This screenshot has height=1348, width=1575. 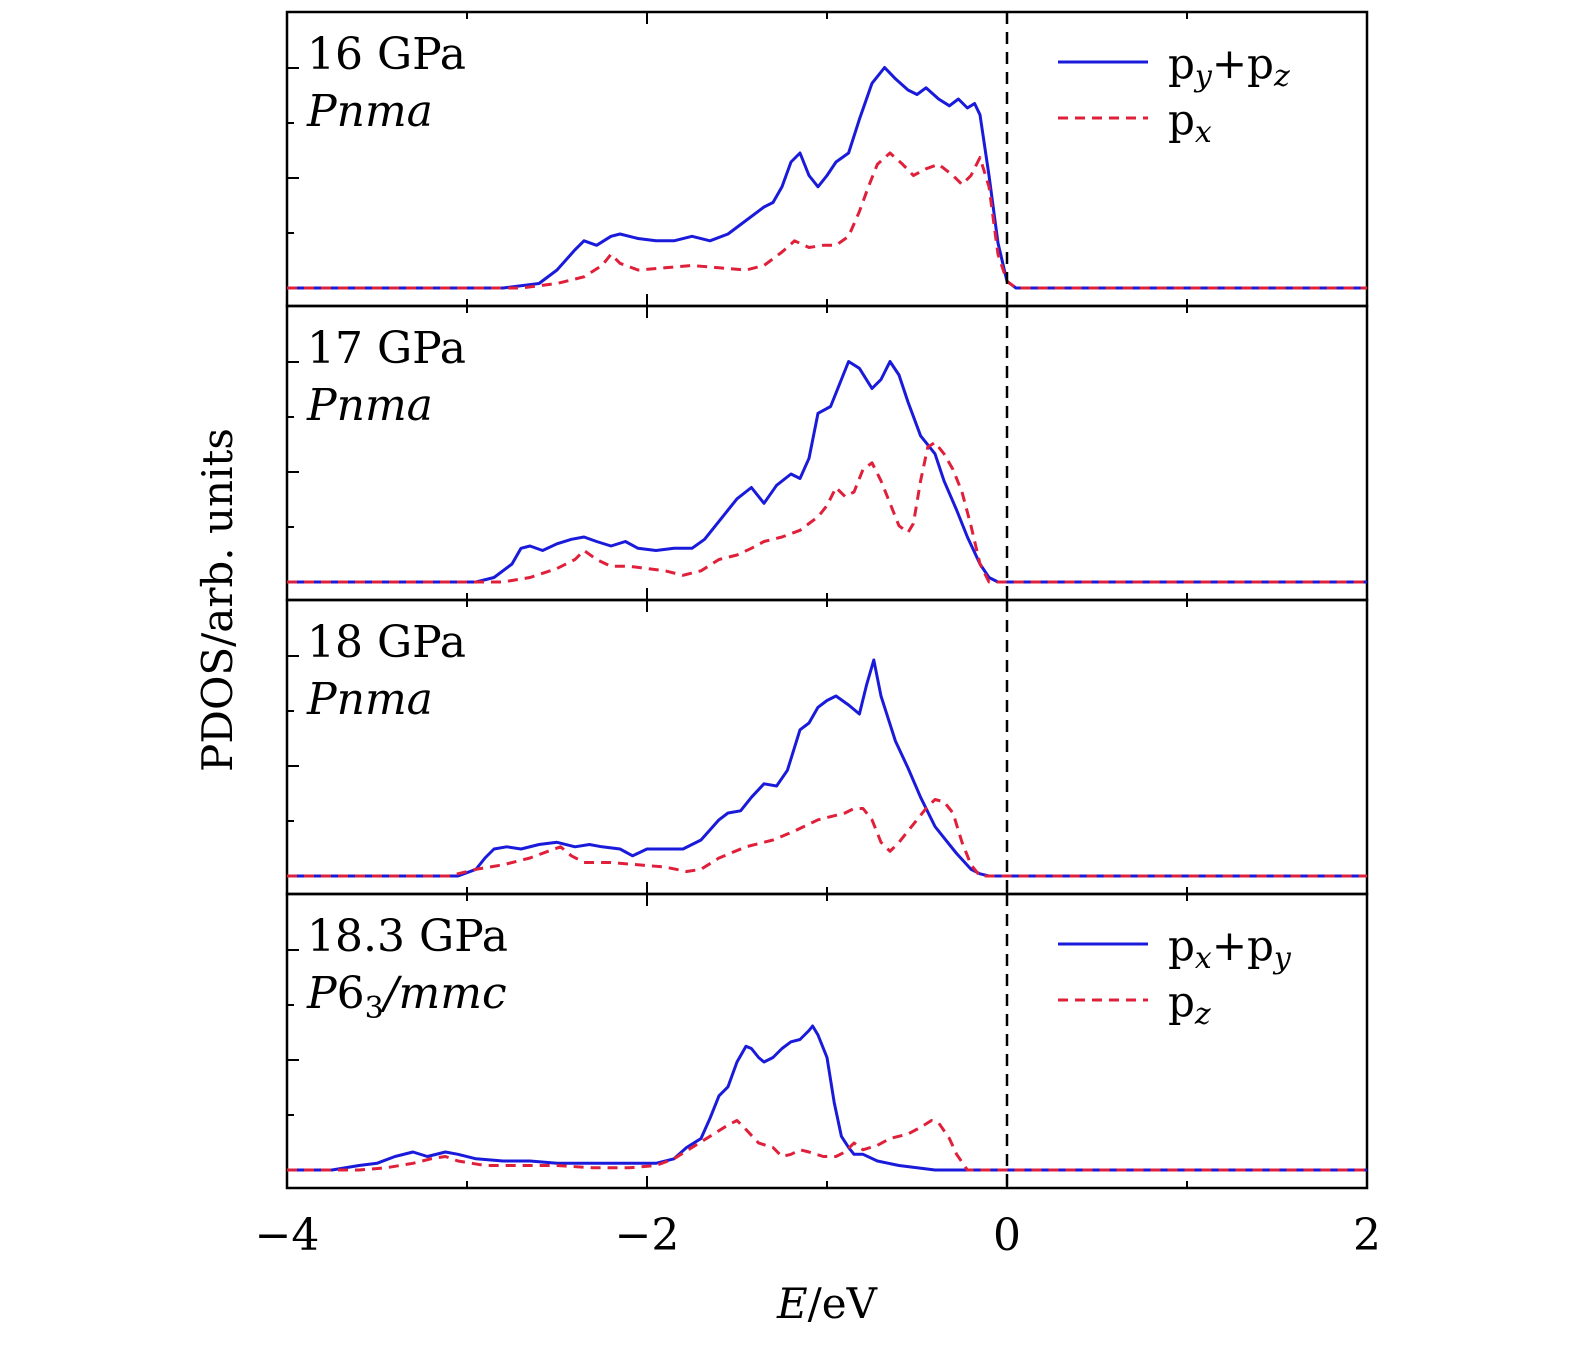 I want to click on x-axis-title: E/eV, so click(x=827, y=1303).